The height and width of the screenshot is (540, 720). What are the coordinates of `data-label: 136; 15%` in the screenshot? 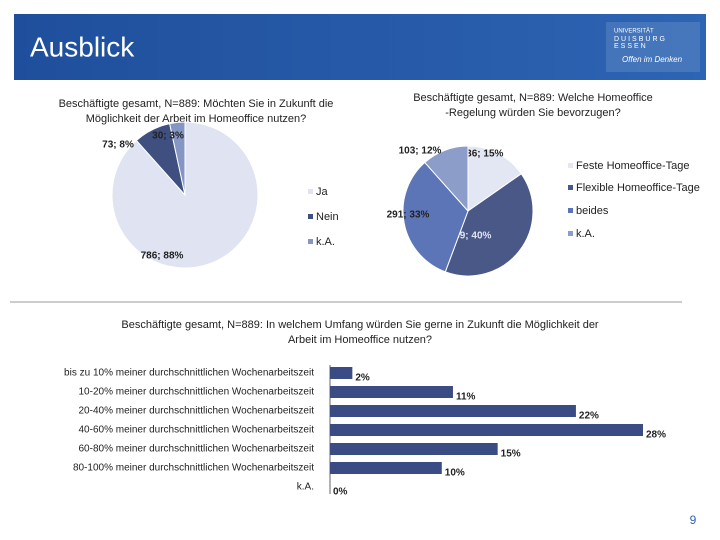 It's located at (482, 154).